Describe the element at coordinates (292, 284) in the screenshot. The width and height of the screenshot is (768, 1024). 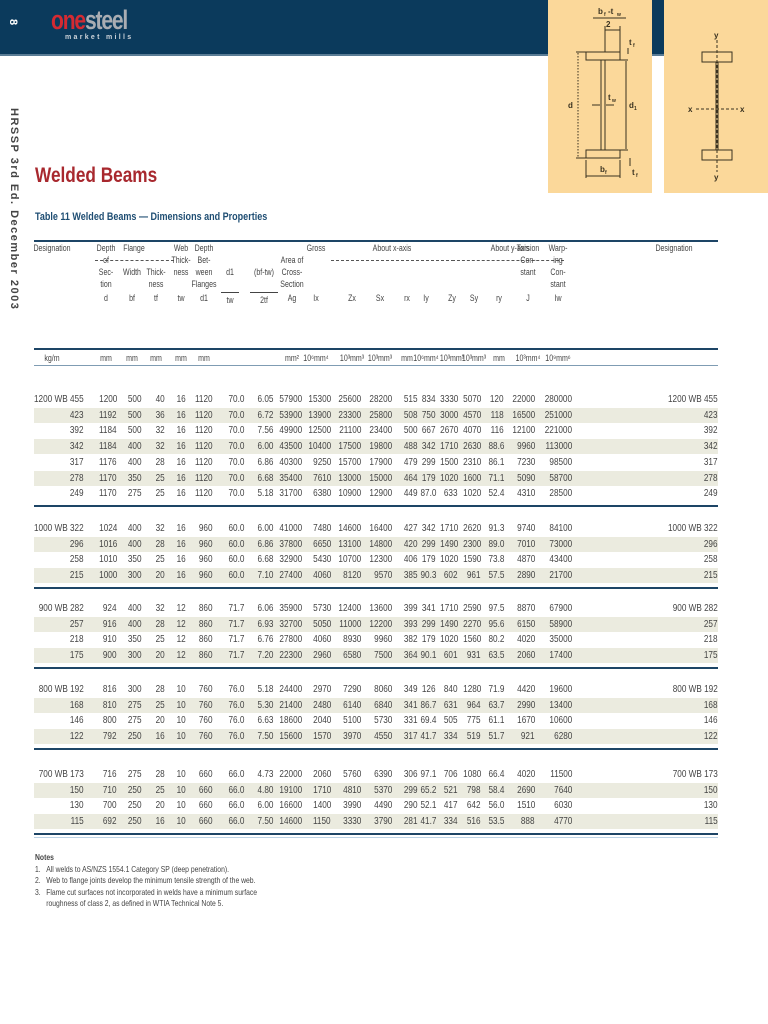
I see `column-header-ag: Section` at that location.